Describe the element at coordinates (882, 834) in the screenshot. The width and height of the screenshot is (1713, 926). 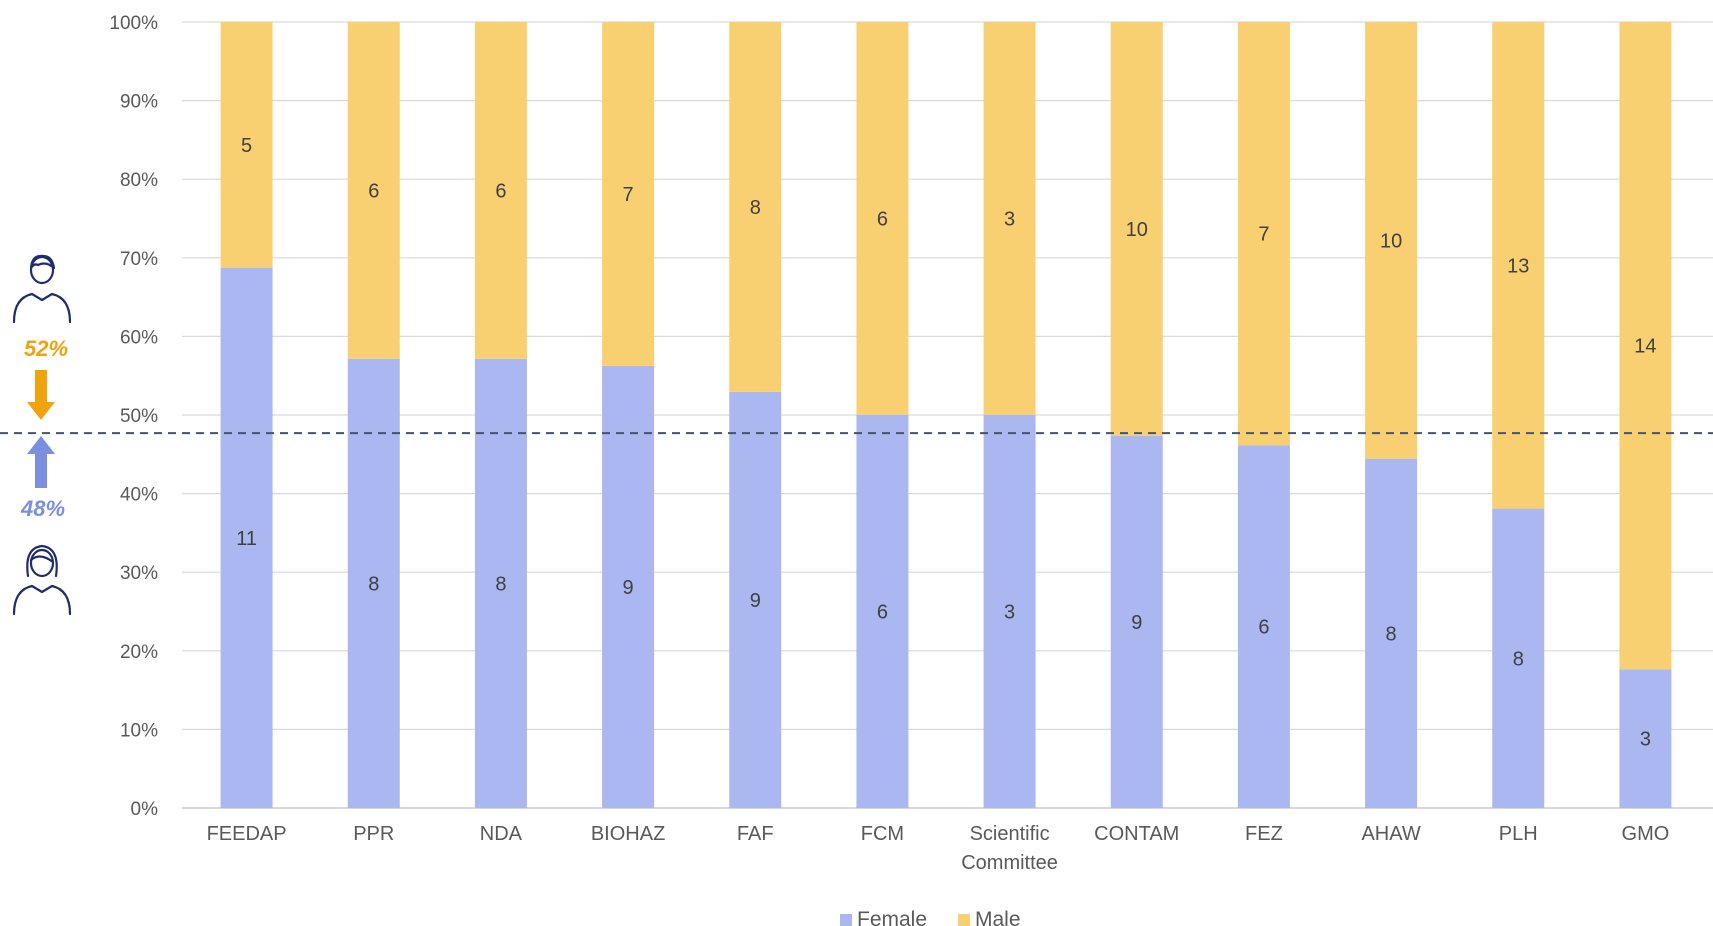
I see `x-category-label: FCM` at that location.